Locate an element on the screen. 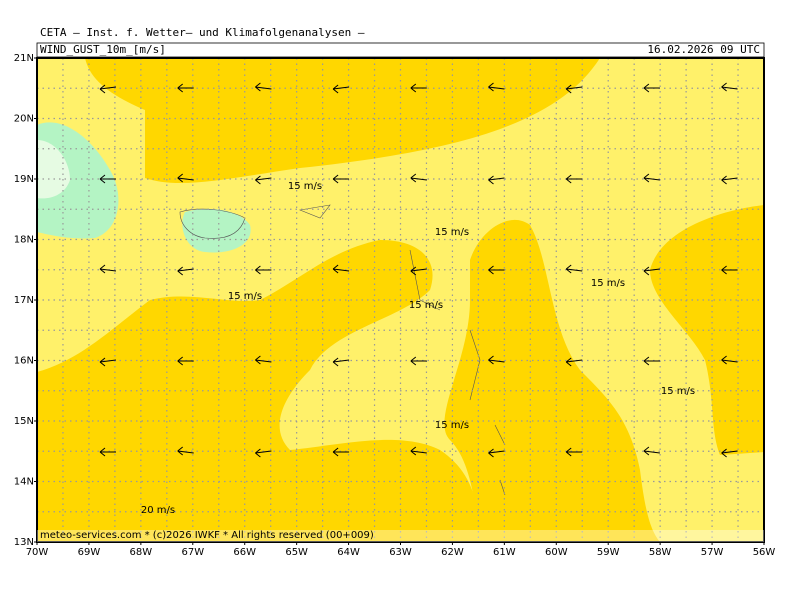 The width and height of the screenshot is (800, 600). lon-label: 65W is located at coordinates (296, 552).